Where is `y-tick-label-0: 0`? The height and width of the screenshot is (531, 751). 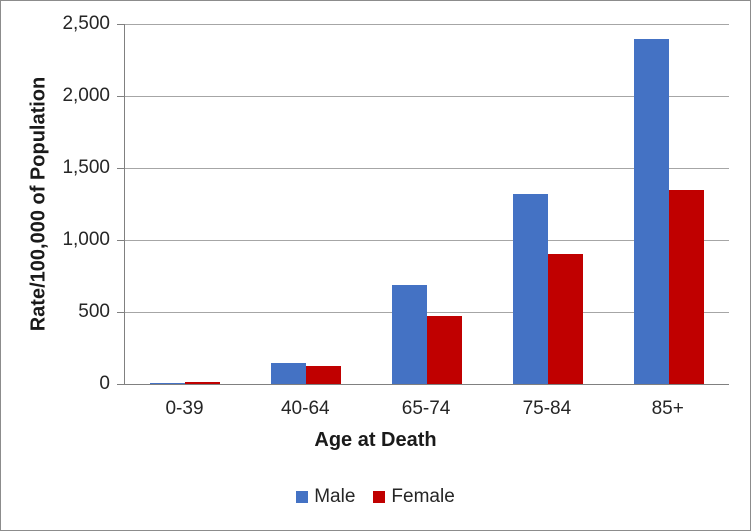 y-tick-label-0: 0 is located at coordinates (104, 383).